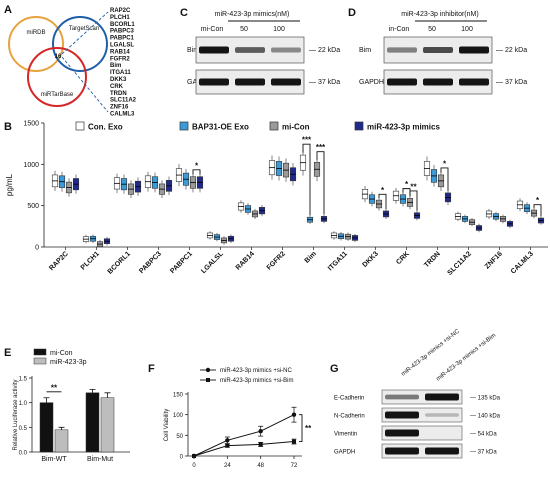 The height and width of the screenshot is (480, 550). What do you see at coordinates (257, 381) in the screenshot?
I see `f-legend-label-mir-423-3p-mimics-si-bim: miR-423-3p mimics +si-Bim` at bounding box center [257, 381].